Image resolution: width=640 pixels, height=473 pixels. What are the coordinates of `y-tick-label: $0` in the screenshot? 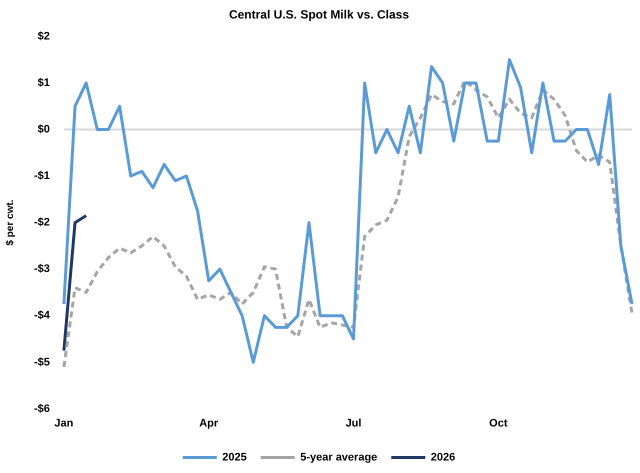 It's located at (44, 130).